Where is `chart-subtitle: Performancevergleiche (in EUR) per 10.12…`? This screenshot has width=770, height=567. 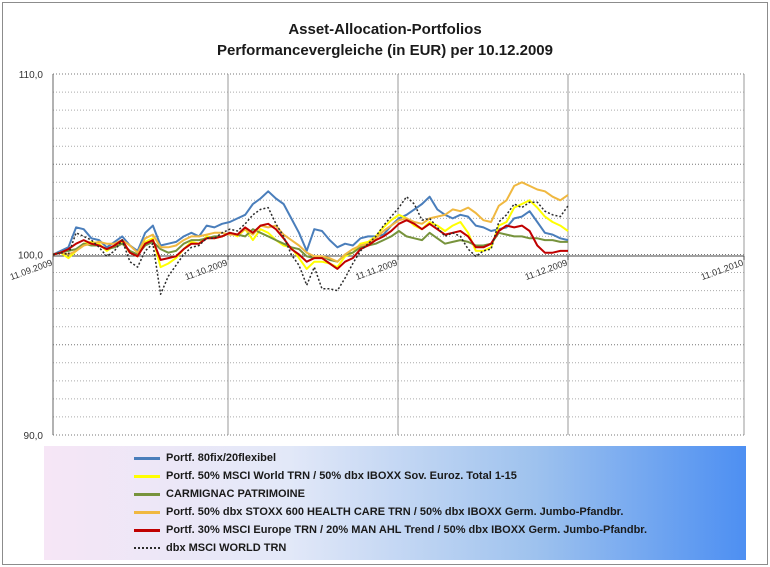 chart-subtitle: Performancevergleiche (in EUR) per 10.12… is located at coordinates (385, 50).